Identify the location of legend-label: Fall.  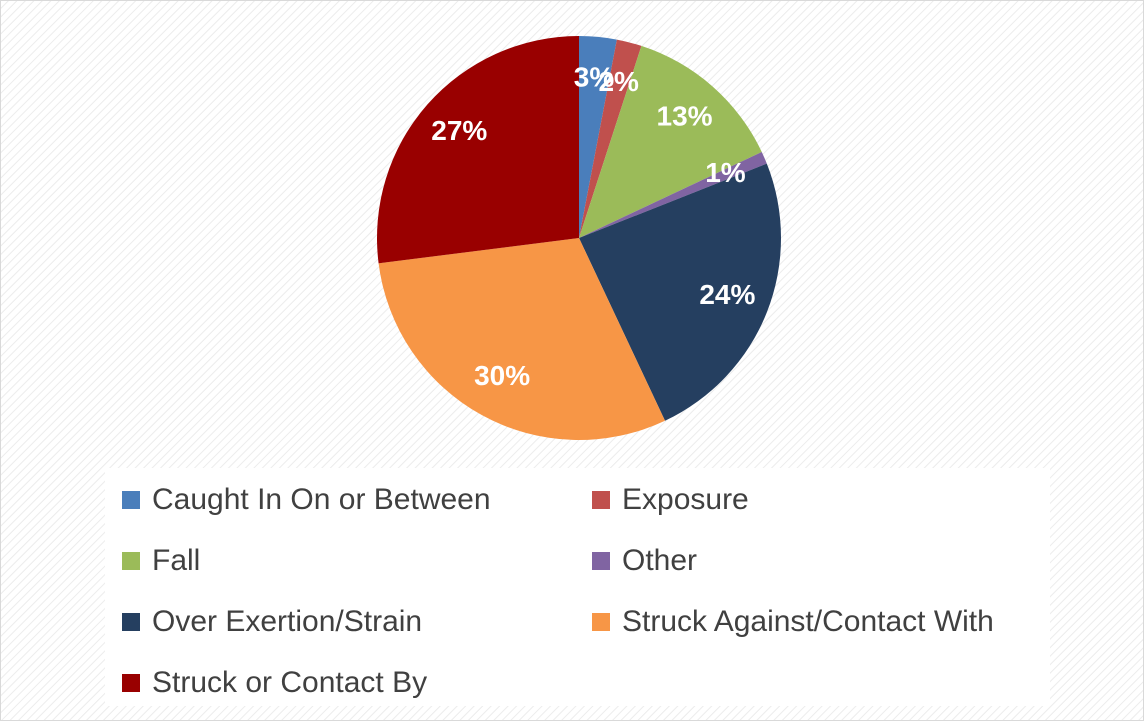
(176, 560).